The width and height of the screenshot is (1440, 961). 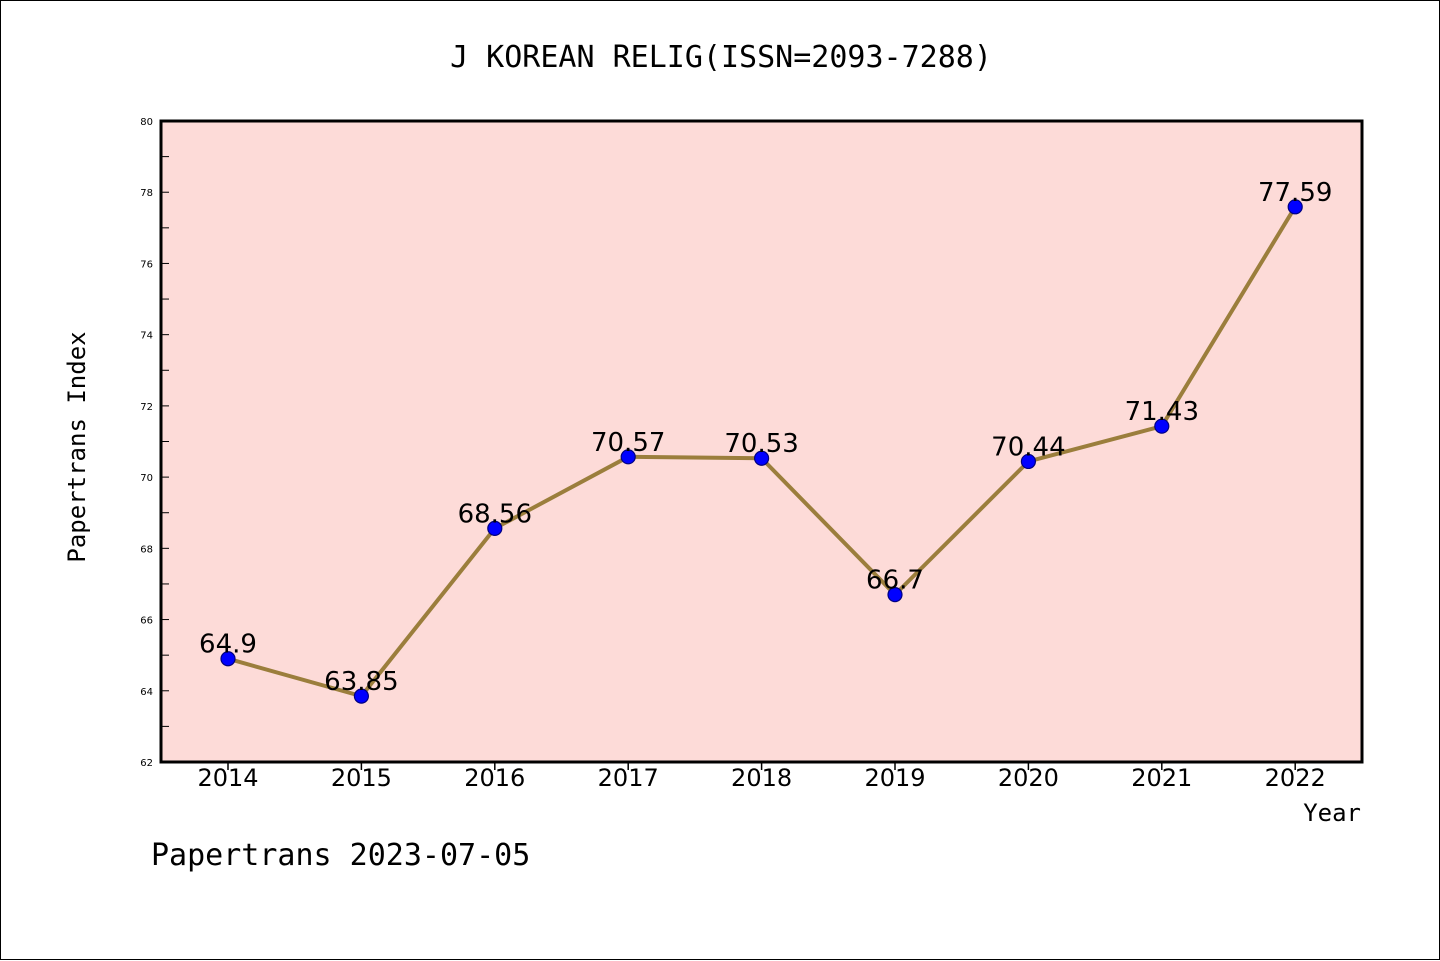 What do you see at coordinates (146, 549) in the screenshot?
I see `y-tick-label: 68` at bounding box center [146, 549].